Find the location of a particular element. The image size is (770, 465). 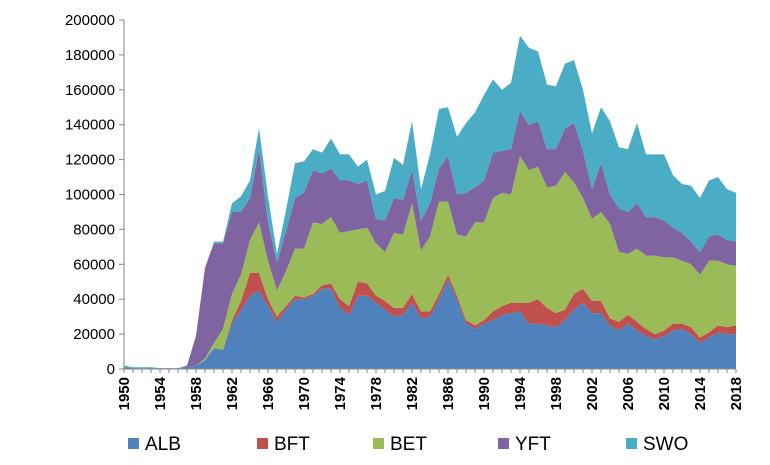

x-tick-label: 2018 is located at coordinates (736, 393).